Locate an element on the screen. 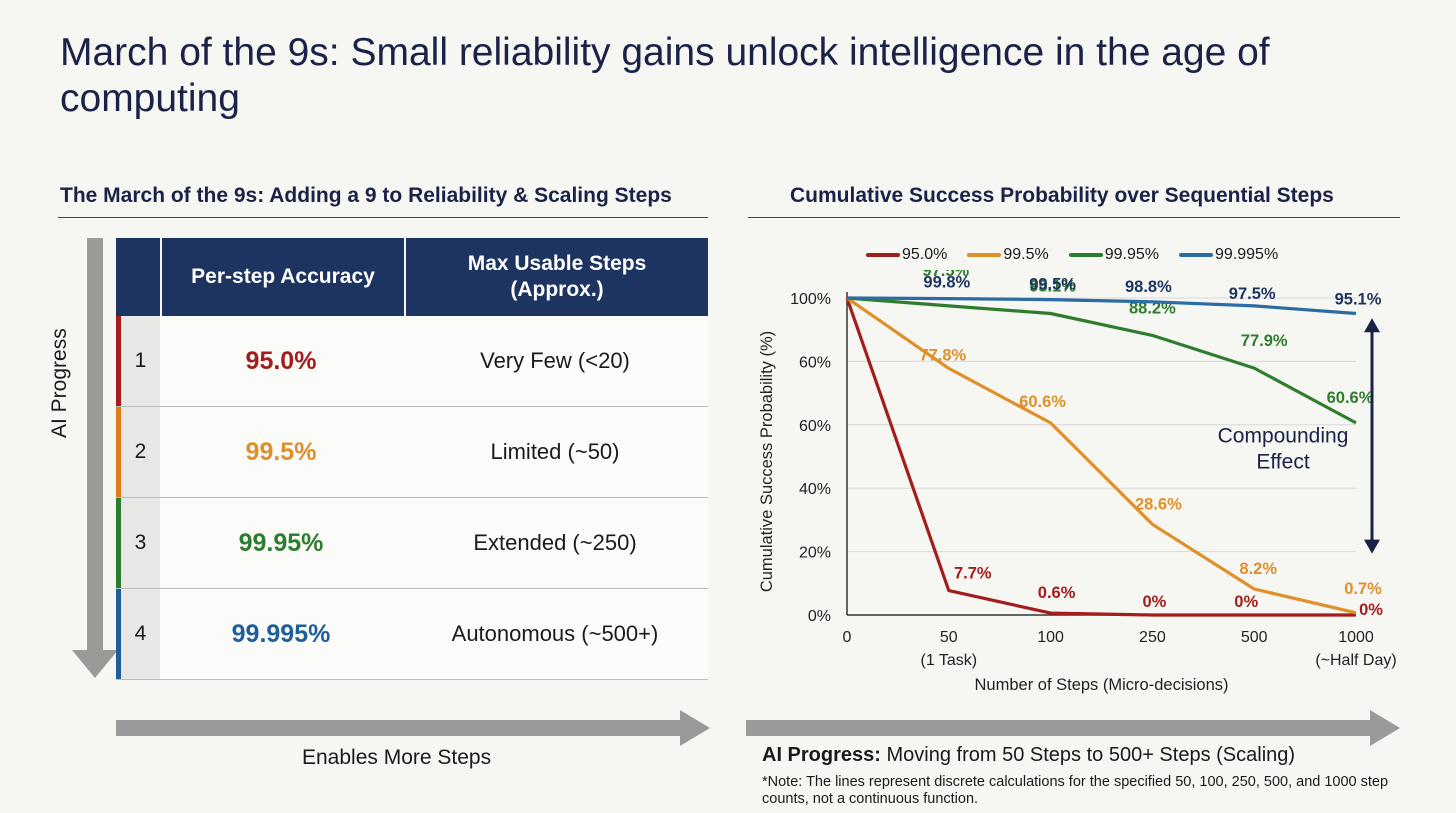 This screenshot has width=1456, height=813. row-steps: Limited (~50) is located at coordinates (555, 451).